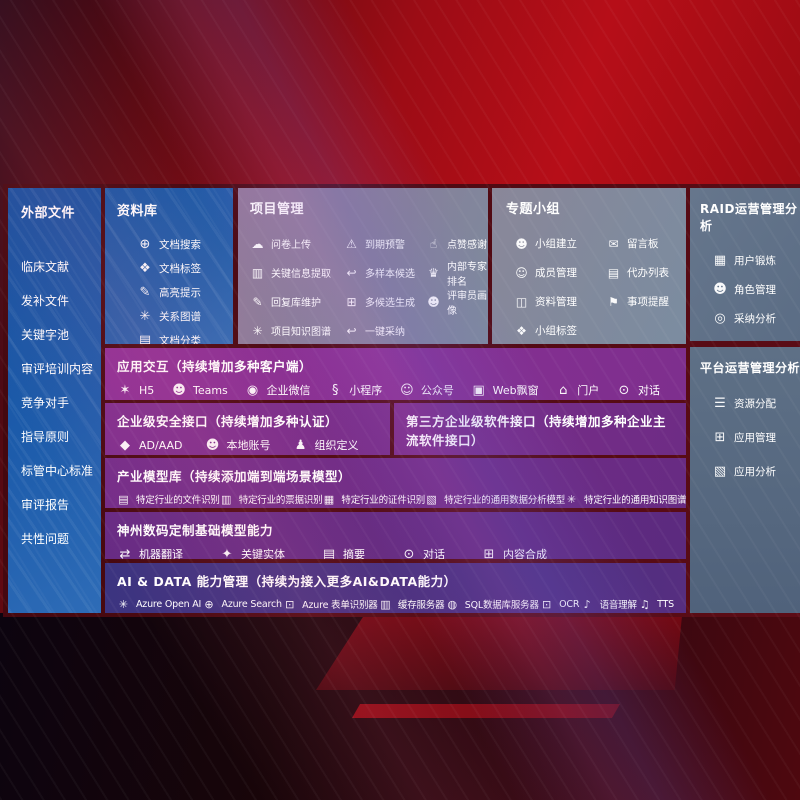 This screenshot has height=800, width=800. Describe the element at coordinates (559, 604) in the screenshot. I see `feature-item: ⊡ OCR` at that location.